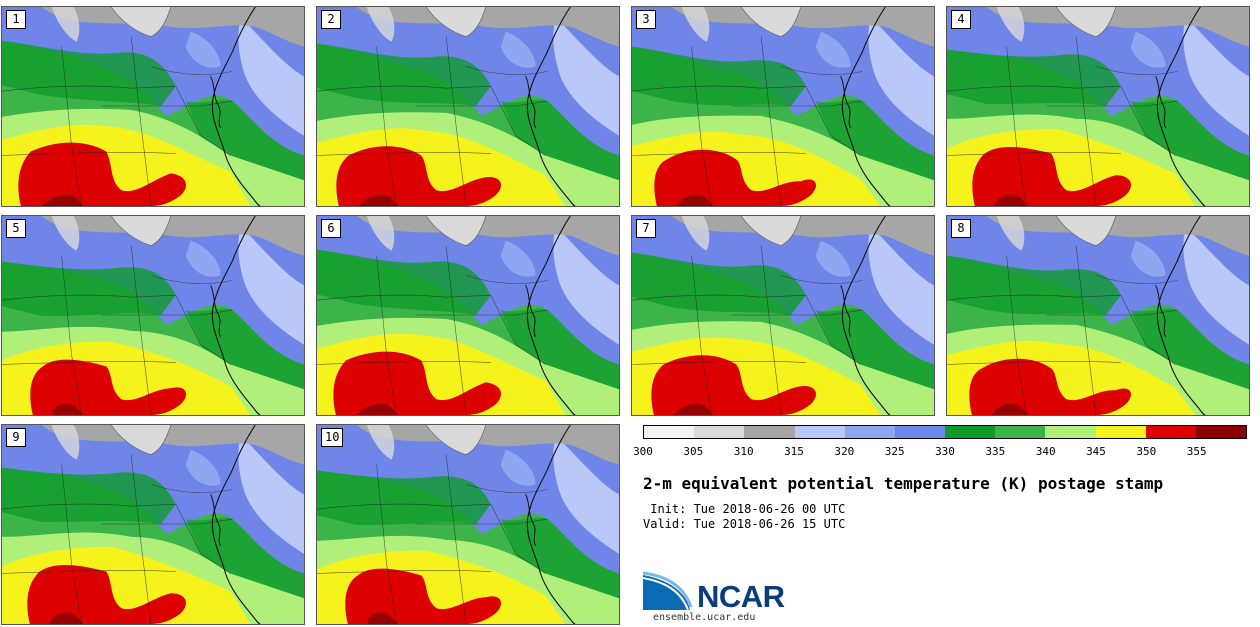 This screenshot has height=627, width=1260. What do you see at coordinates (1146, 451) in the screenshot?
I see `colorbar-tick: 350` at bounding box center [1146, 451].